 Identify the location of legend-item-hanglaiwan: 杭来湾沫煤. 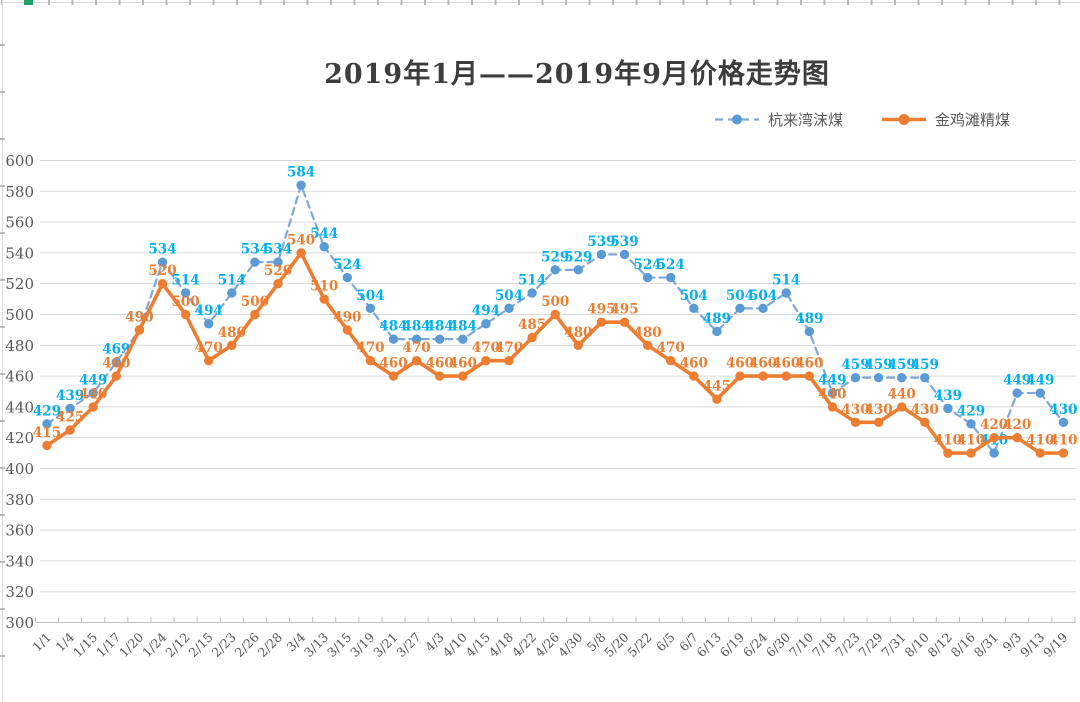
(778, 119).